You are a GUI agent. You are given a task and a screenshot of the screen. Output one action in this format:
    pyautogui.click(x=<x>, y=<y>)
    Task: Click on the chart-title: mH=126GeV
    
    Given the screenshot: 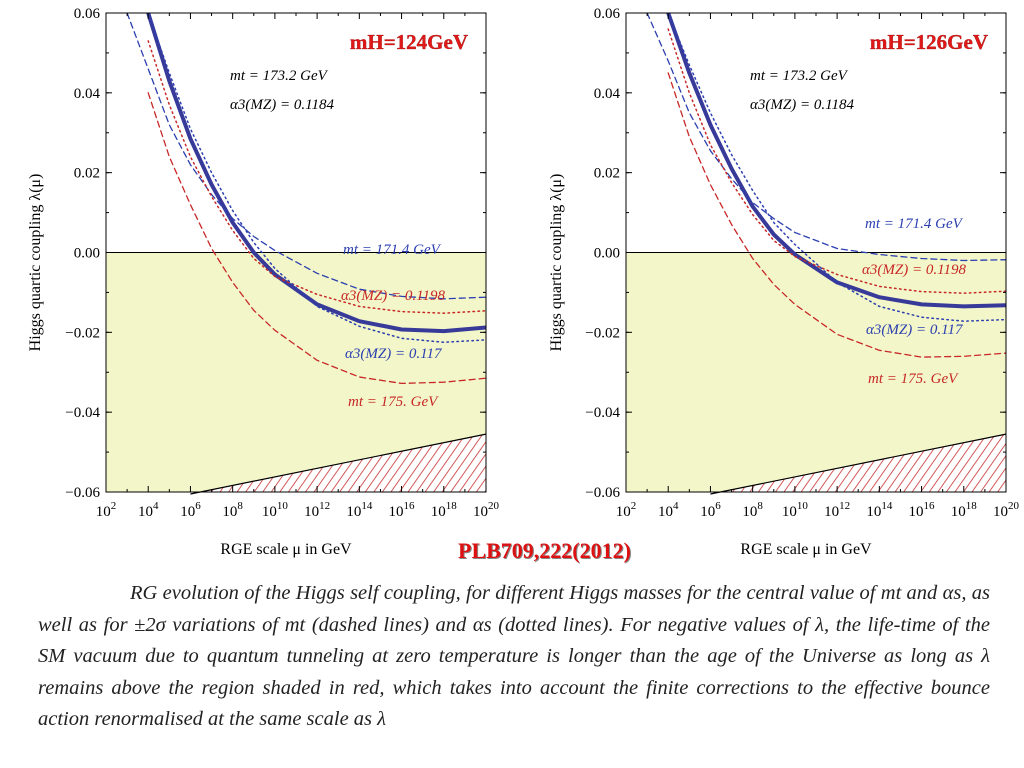 What is the action you would take?
    pyautogui.click(x=929, y=42)
    